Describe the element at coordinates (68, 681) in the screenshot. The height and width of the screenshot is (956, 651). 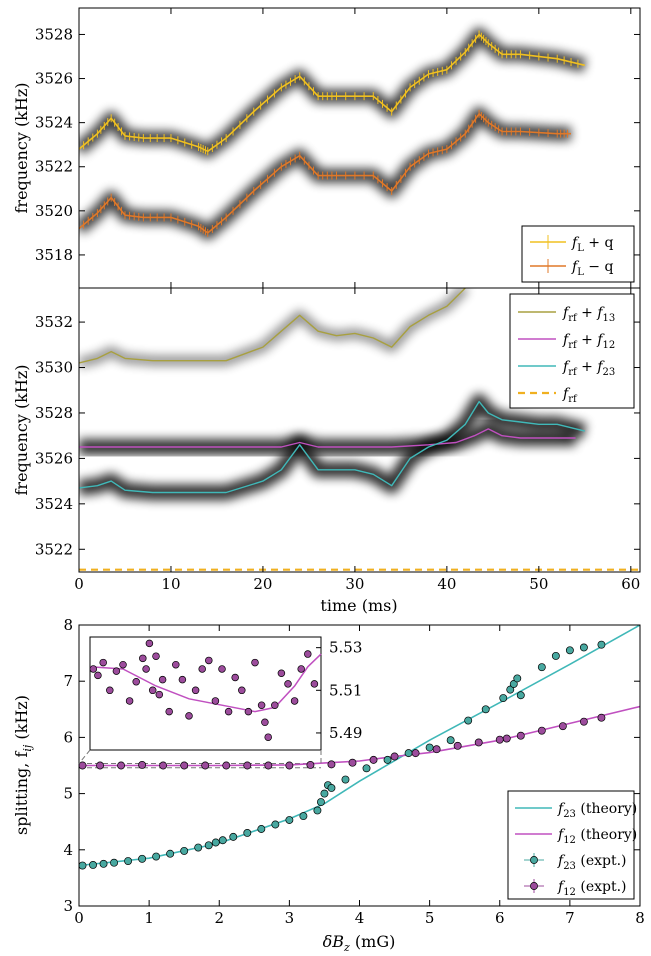
I see `bottom-ytick-label: 7` at that location.